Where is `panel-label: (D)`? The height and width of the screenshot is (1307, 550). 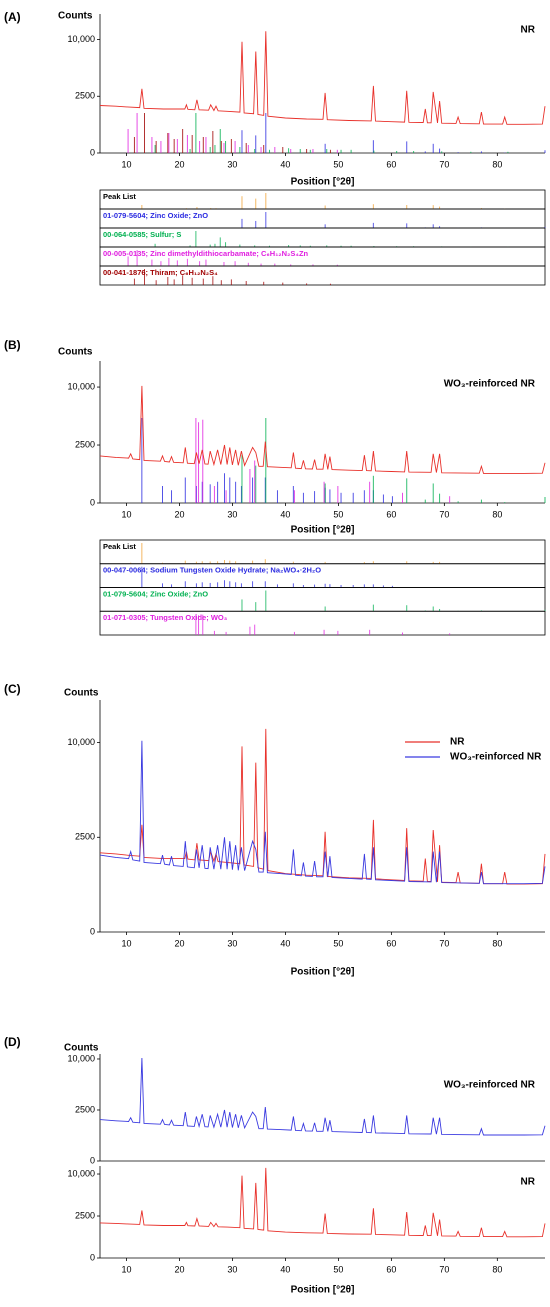 panel-label: (D) is located at coordinates (12, 1042).